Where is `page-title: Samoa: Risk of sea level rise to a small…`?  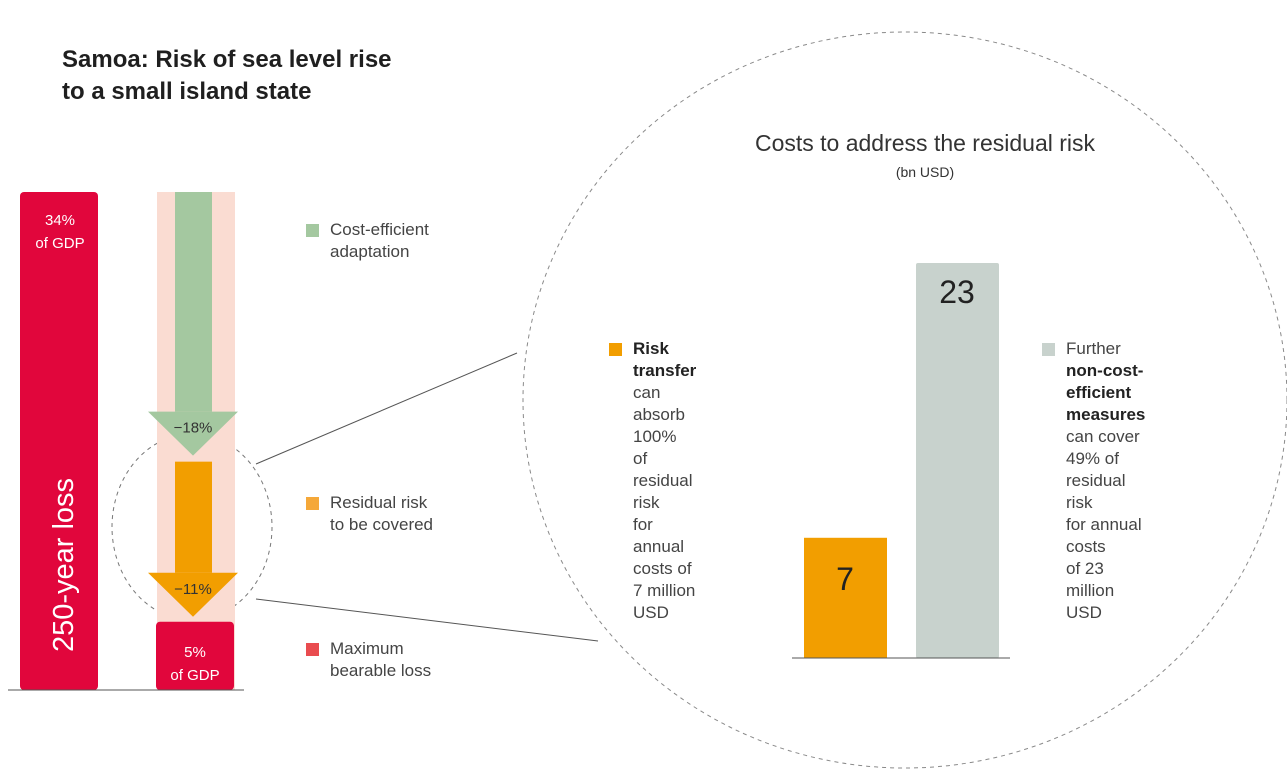
page-title: Samoa: Risk of sea level rise to a small… is located at coordinates (227, 76).